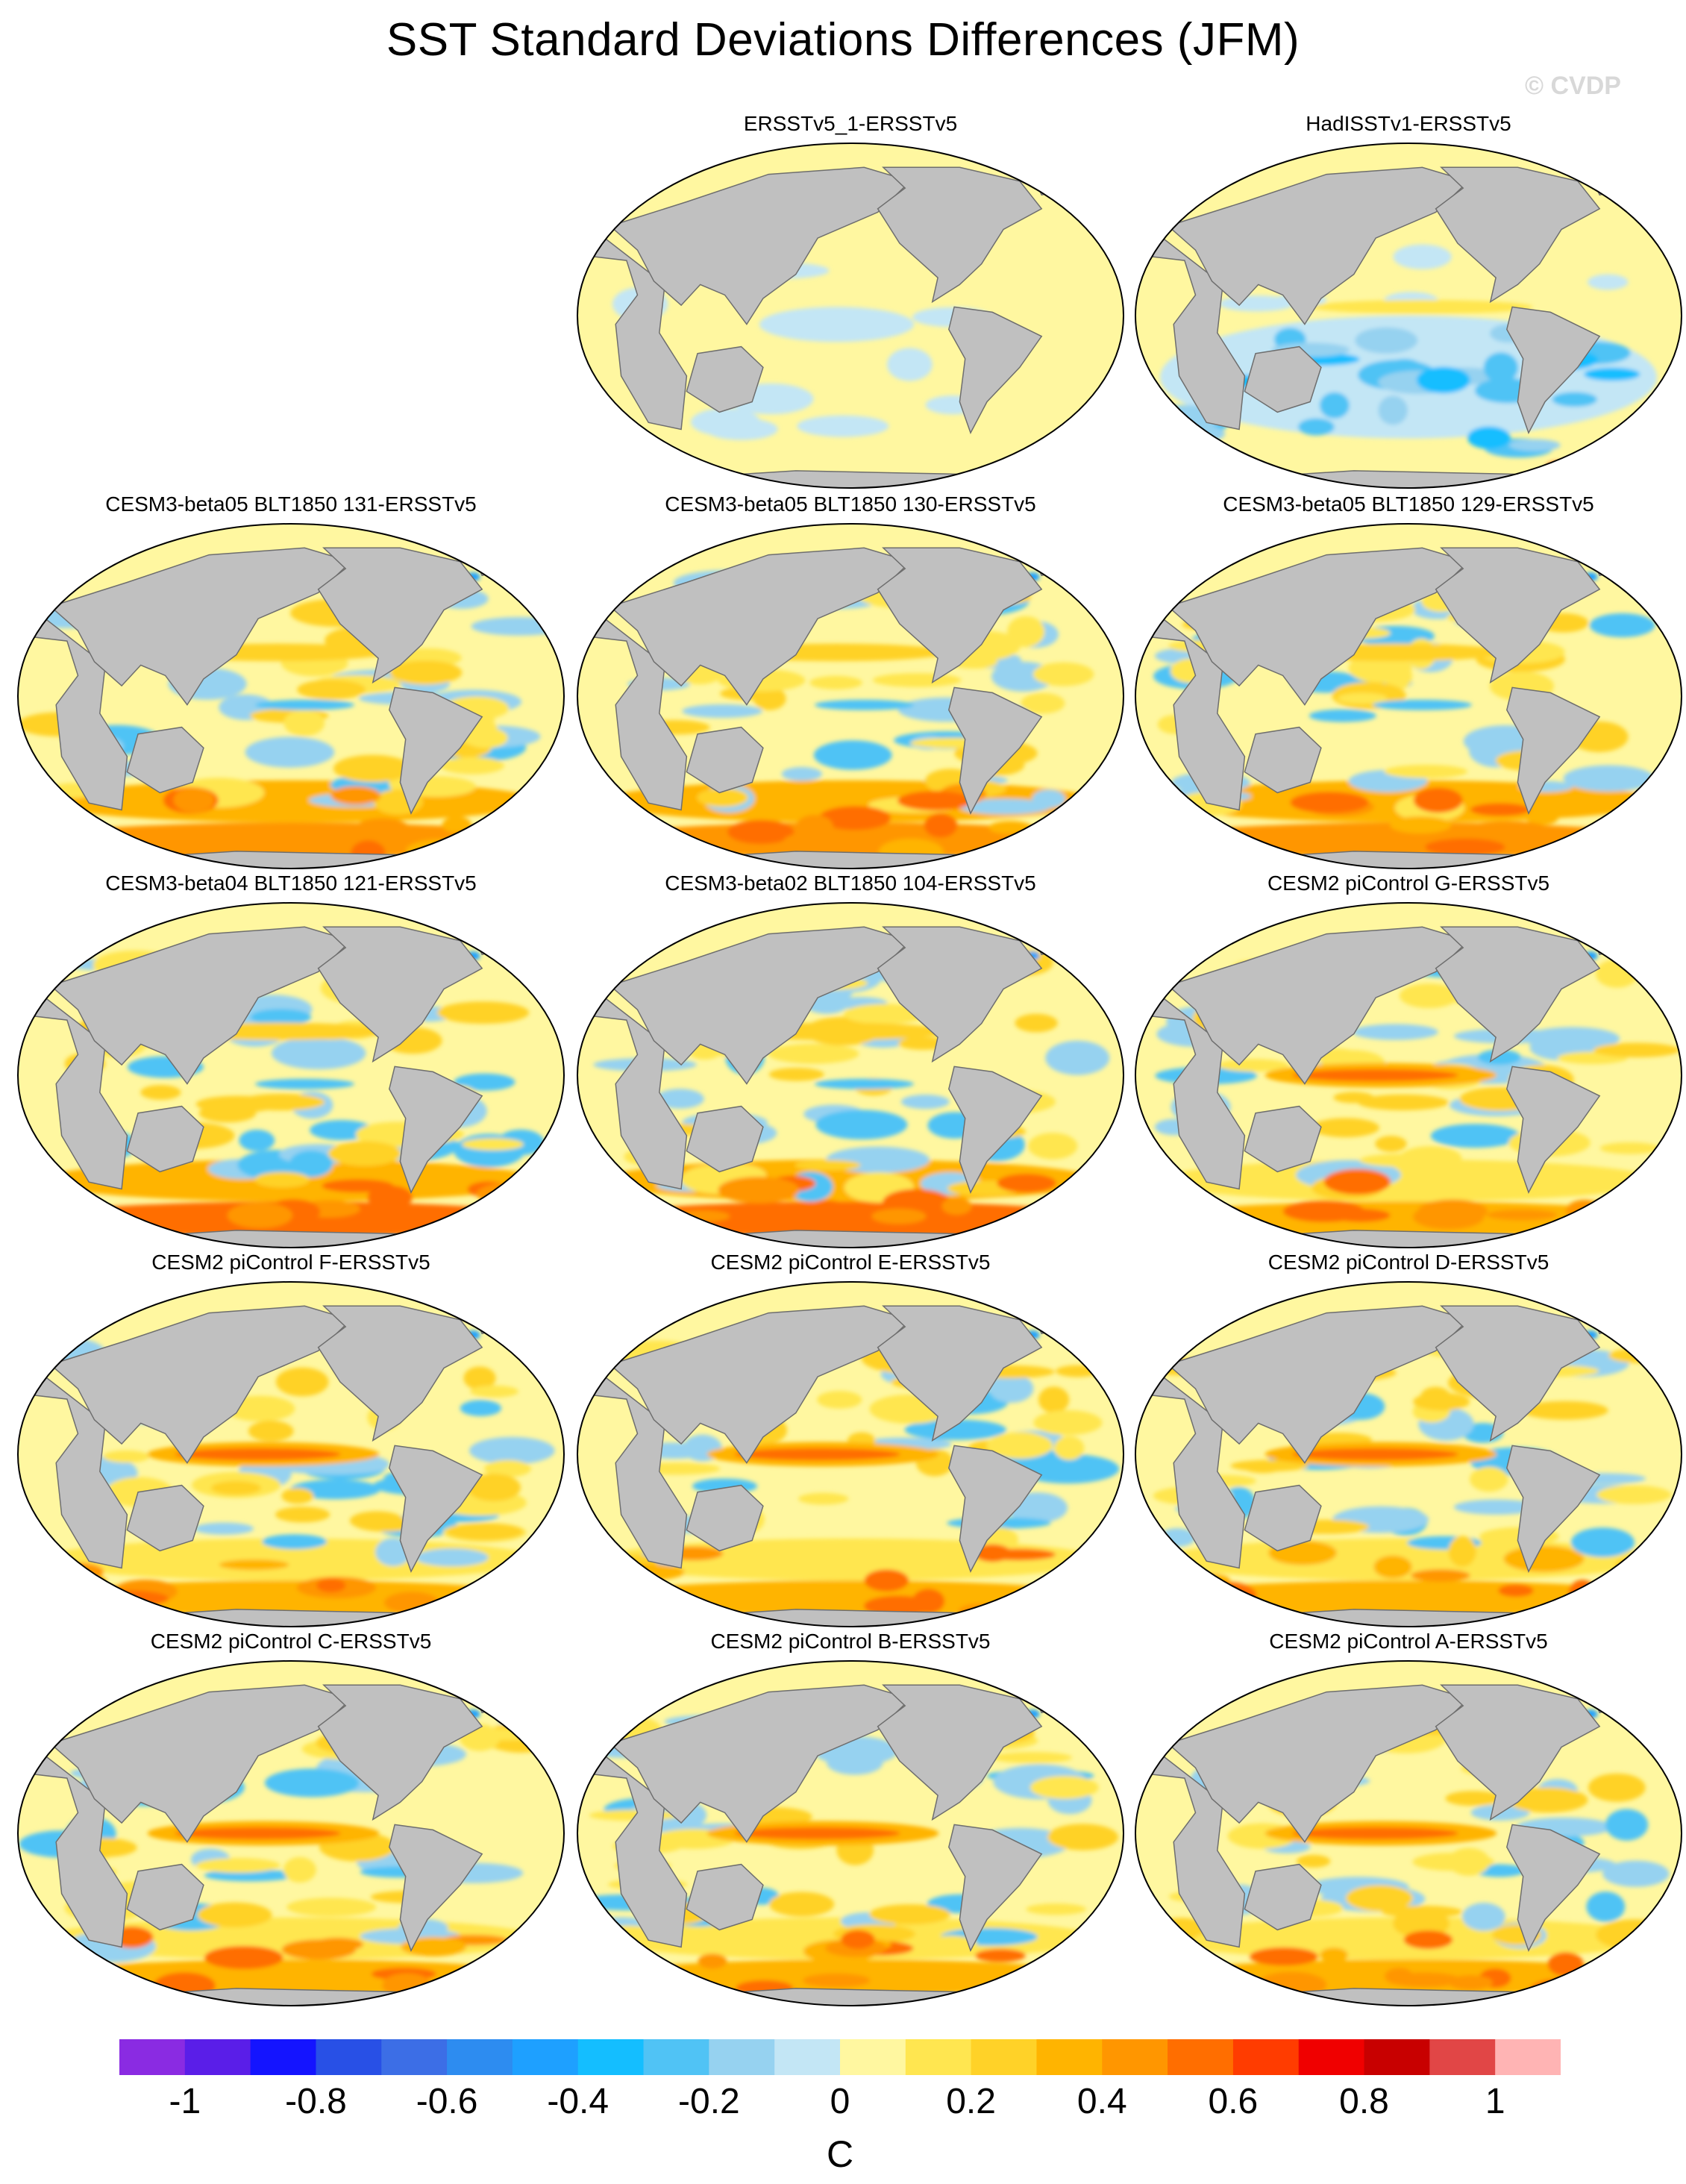  I want to click on colorbar-tick-label: -0.6, so click(447, 2101).